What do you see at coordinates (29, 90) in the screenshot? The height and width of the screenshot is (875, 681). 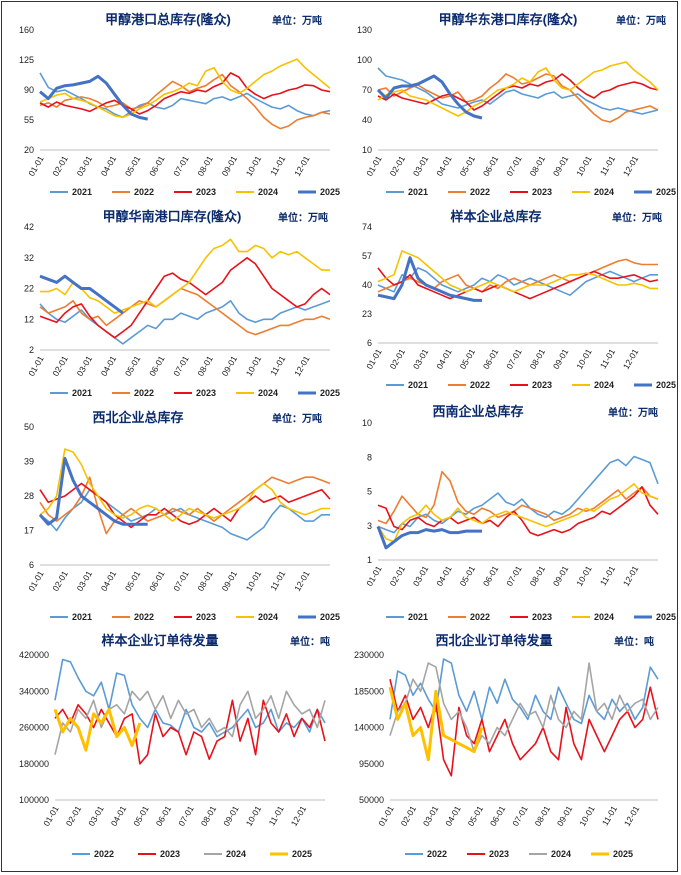 I see `y-tick-label: 90` at bounding box center [29, 90].